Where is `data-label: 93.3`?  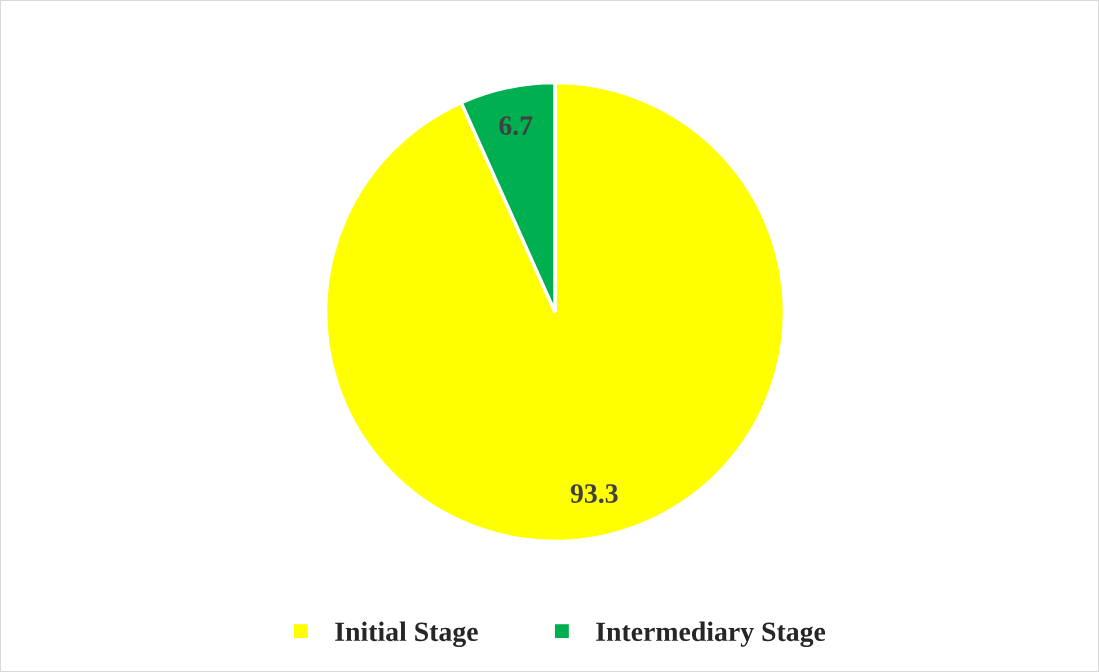 data-label: 93.3 is located at coordinates (594, 494).